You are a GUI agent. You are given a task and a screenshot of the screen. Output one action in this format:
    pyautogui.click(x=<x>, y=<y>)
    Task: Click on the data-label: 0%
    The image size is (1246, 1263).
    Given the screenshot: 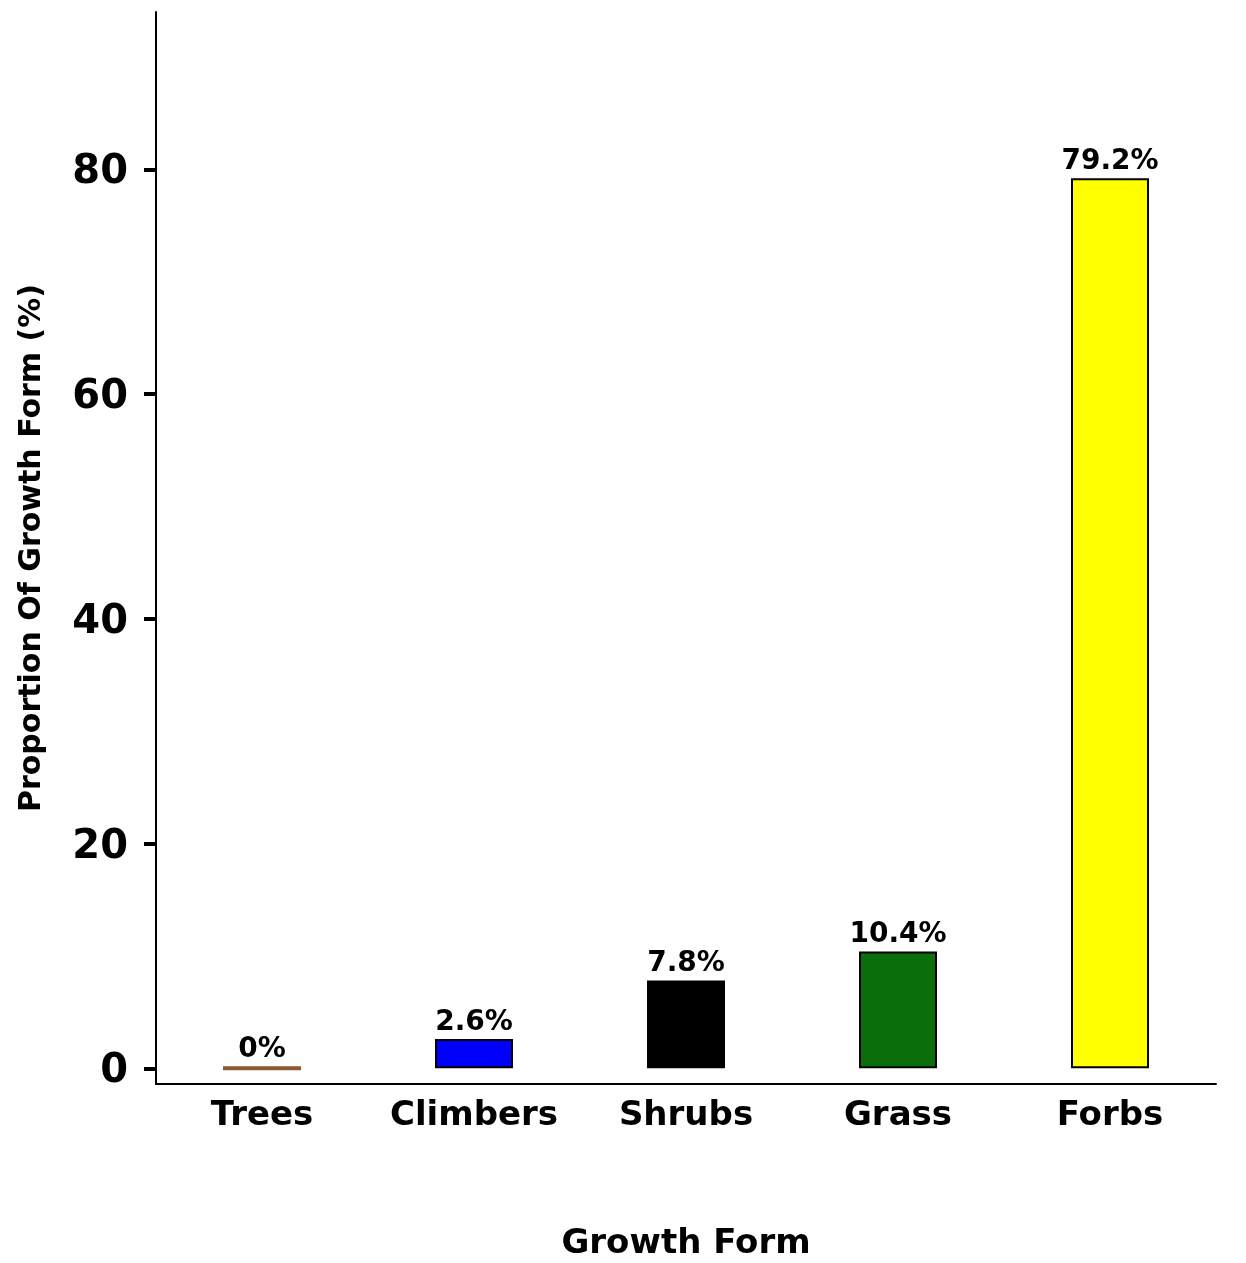 What is the action you would take?
    pyautogui.click(x=262, y=1047)
    